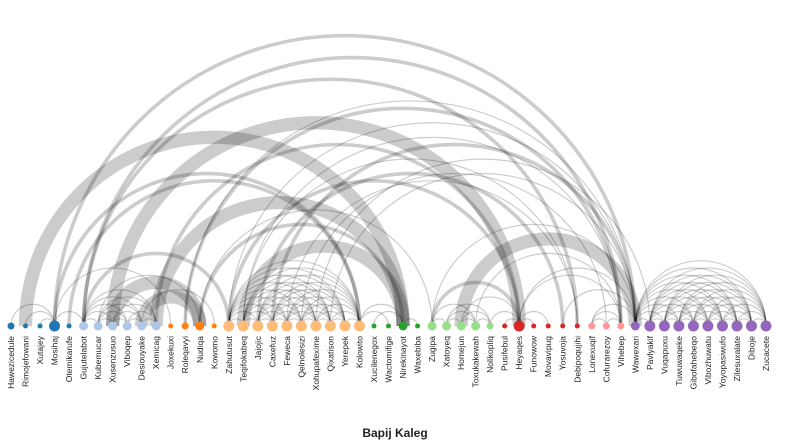 Image resolution: width=786 pixels, height=446 pixels. I want to click on node-label: Jajojic, so click(258, 347).